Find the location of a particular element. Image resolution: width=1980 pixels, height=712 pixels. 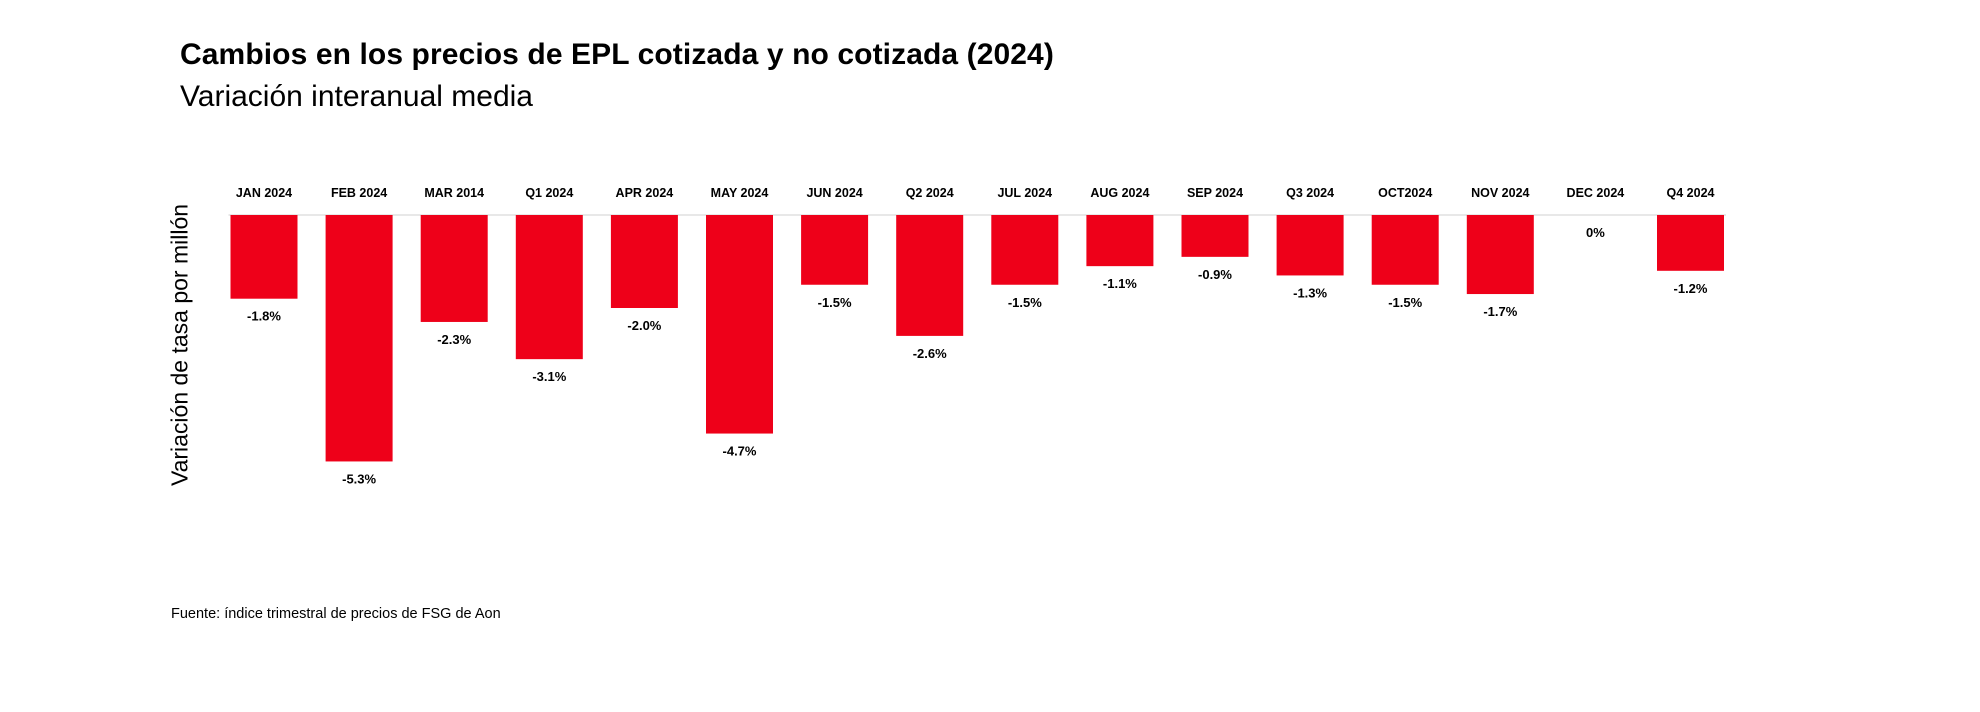

data-label: -1.8% is located at coordinates (264, 316).